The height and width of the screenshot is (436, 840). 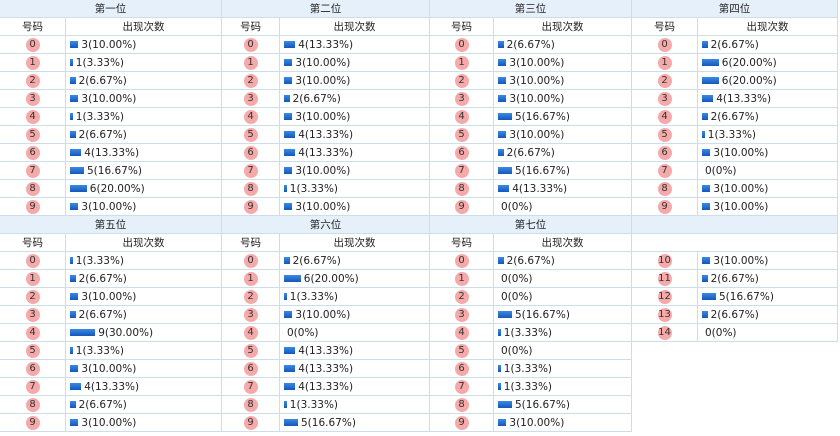 What do you see at coordinates (126, 332) in the screenshot?
I see `count-label: 9(30.00%)` at bounding box center [126, 332].